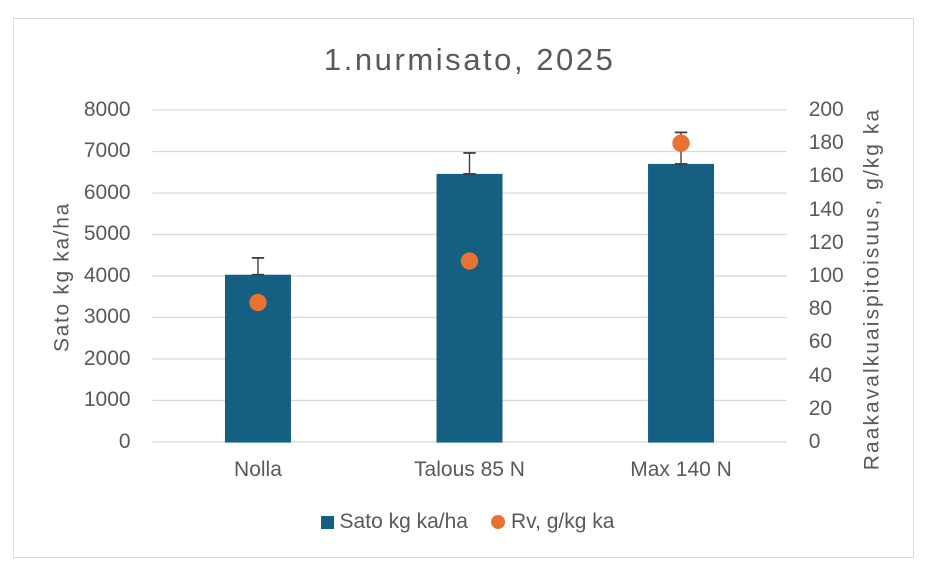 The image size is (932, 578). I want to click on left-axis-tick-8000: 8000, so click(107, 109).